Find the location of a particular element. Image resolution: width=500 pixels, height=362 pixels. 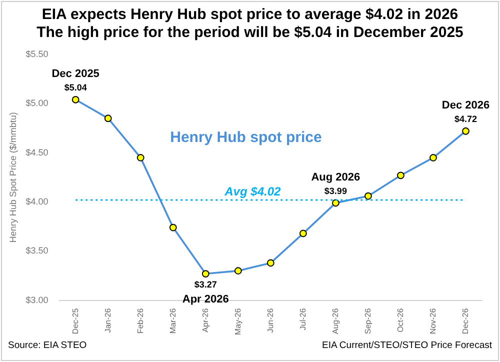

chart-subtitle: The high price for the period will be $5.04 in December 2025 is located at coordinates (250, 32).